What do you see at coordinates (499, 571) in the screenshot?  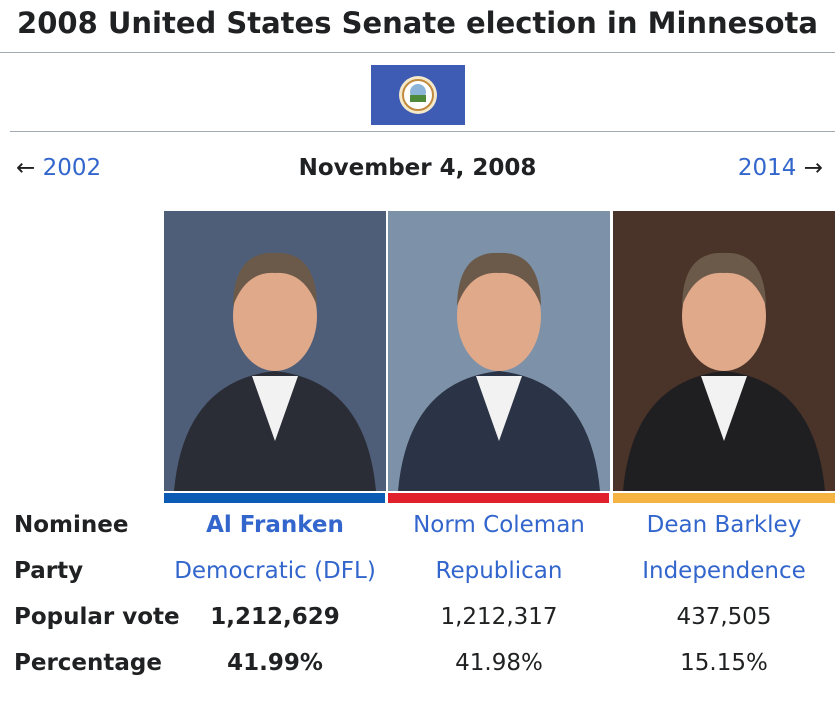 I see `party-name: Republican` at bounding box center [499, 571].